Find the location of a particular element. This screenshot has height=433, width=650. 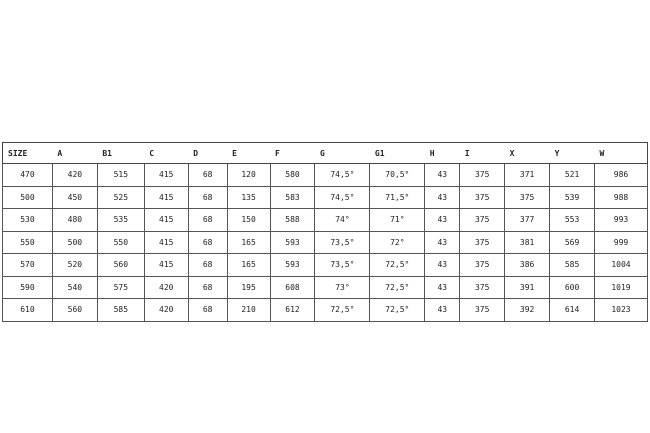

column-header: SIZE is located at coordinates (27, 153).